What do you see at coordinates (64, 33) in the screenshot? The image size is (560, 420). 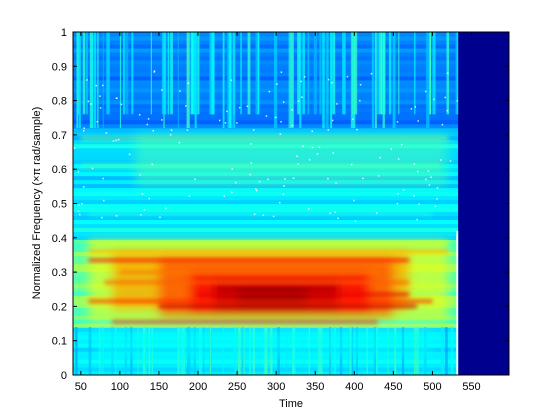 I see `y-tick-label: 1` at bounding box center [64, 33].